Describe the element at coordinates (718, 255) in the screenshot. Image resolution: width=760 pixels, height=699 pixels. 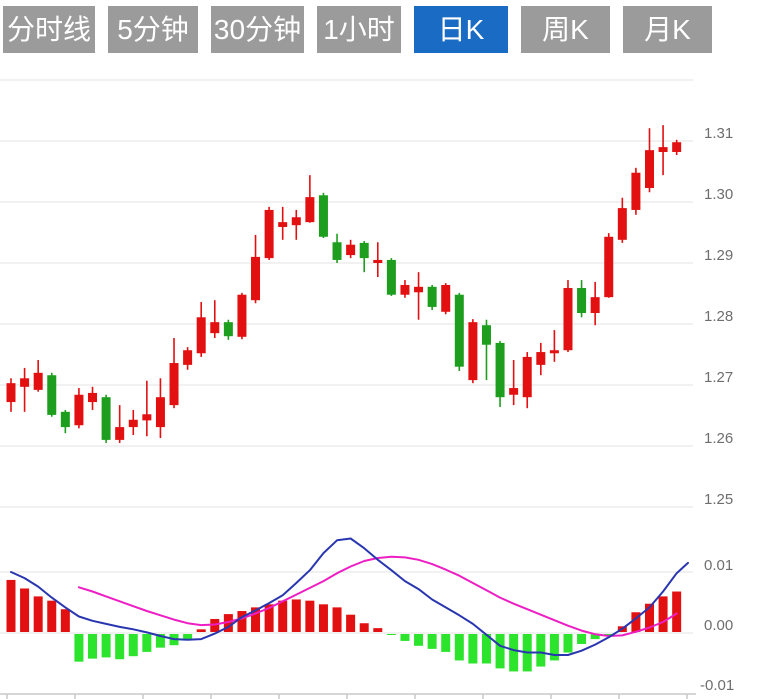
I see `price-tick-1-29: 1.29` at that location.